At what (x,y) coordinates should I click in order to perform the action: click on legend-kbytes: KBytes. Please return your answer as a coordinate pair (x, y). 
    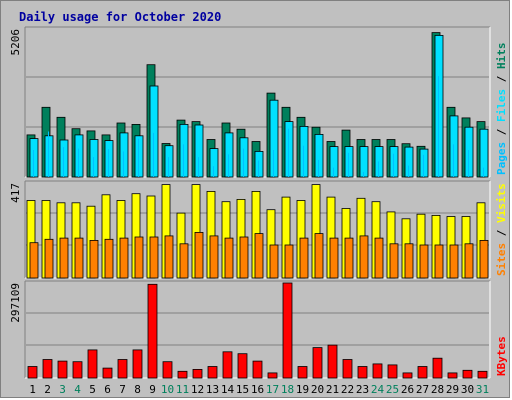
    Looking at the image, I should click on (501, 356).